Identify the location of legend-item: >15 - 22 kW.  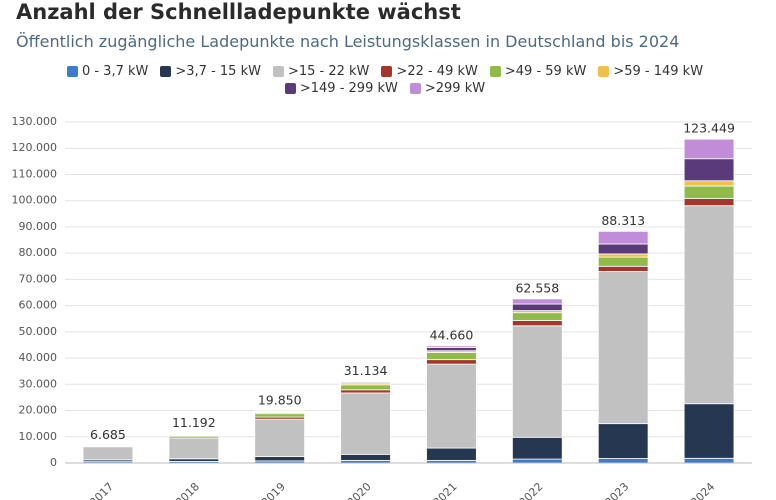
(321, 71).